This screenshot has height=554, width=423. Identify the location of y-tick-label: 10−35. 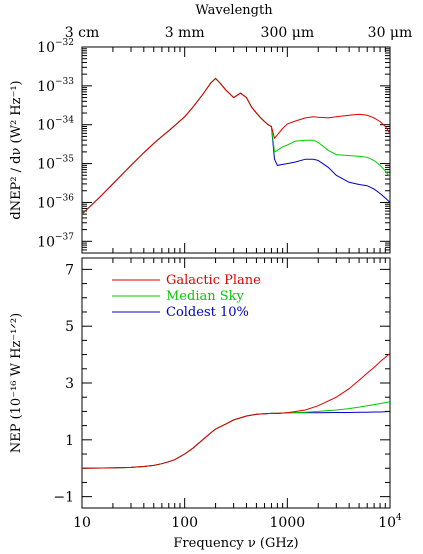
(55, 164).